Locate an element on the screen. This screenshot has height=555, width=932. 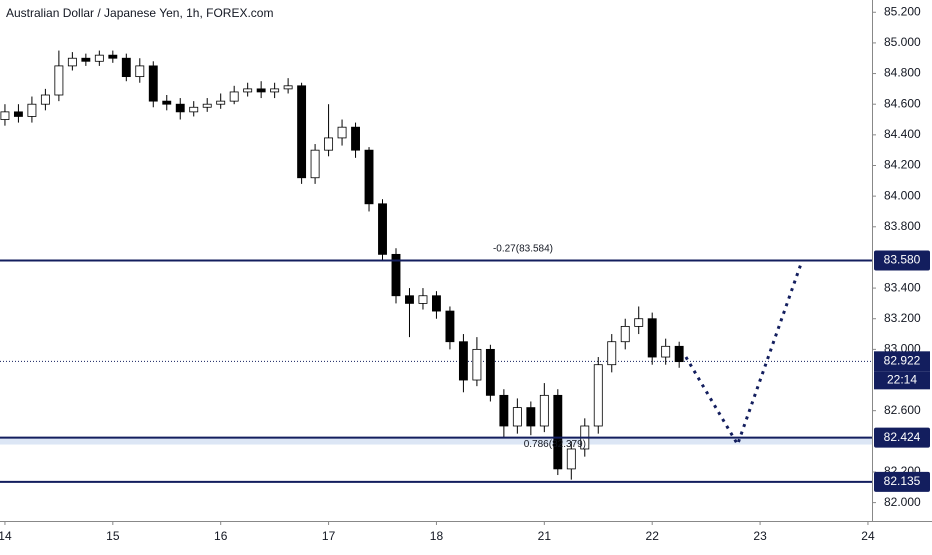
price-badge is located at coordinates (902, 361).